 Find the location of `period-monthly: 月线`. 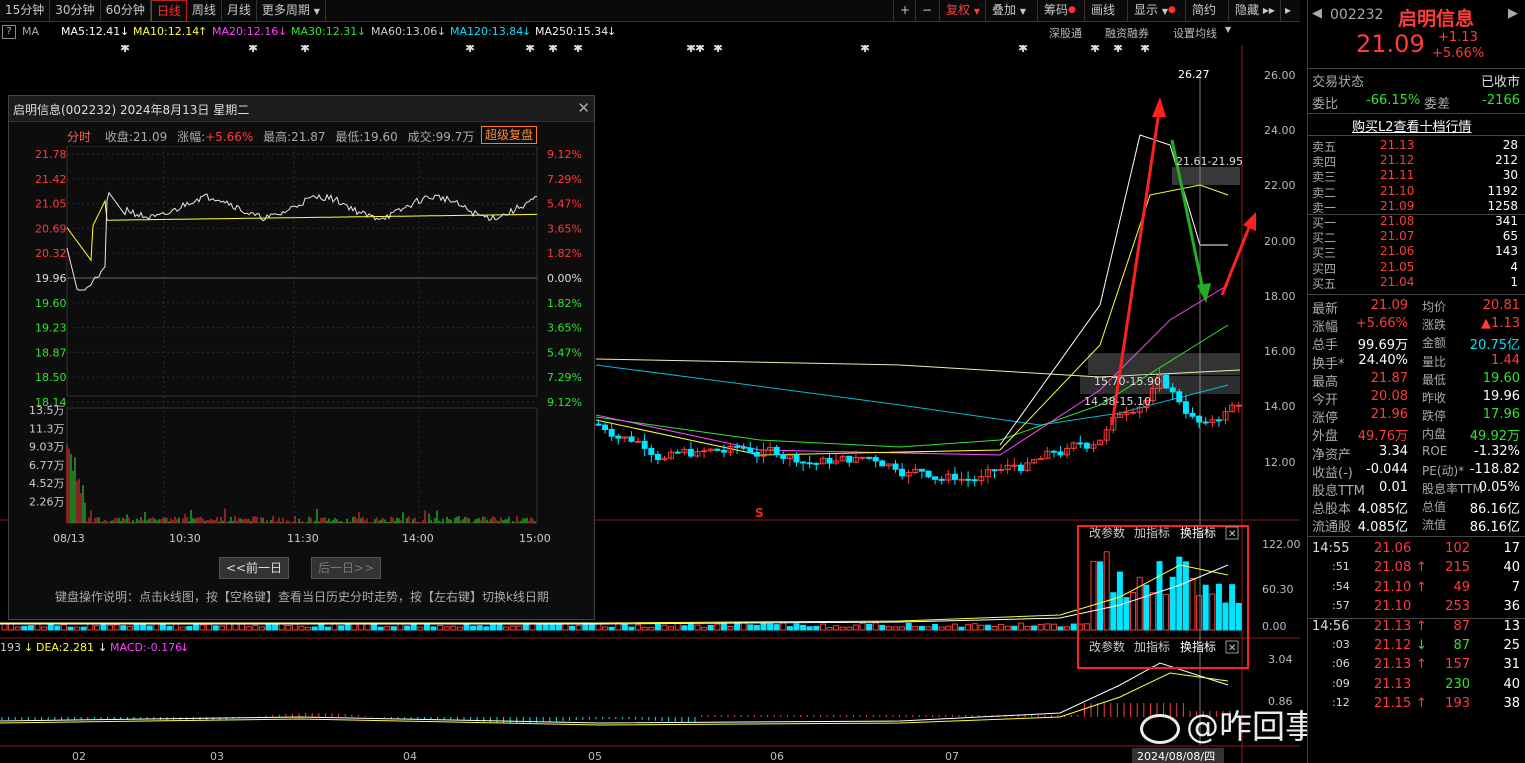

period-monthly: 月线 is located at coordinates (239, 11).